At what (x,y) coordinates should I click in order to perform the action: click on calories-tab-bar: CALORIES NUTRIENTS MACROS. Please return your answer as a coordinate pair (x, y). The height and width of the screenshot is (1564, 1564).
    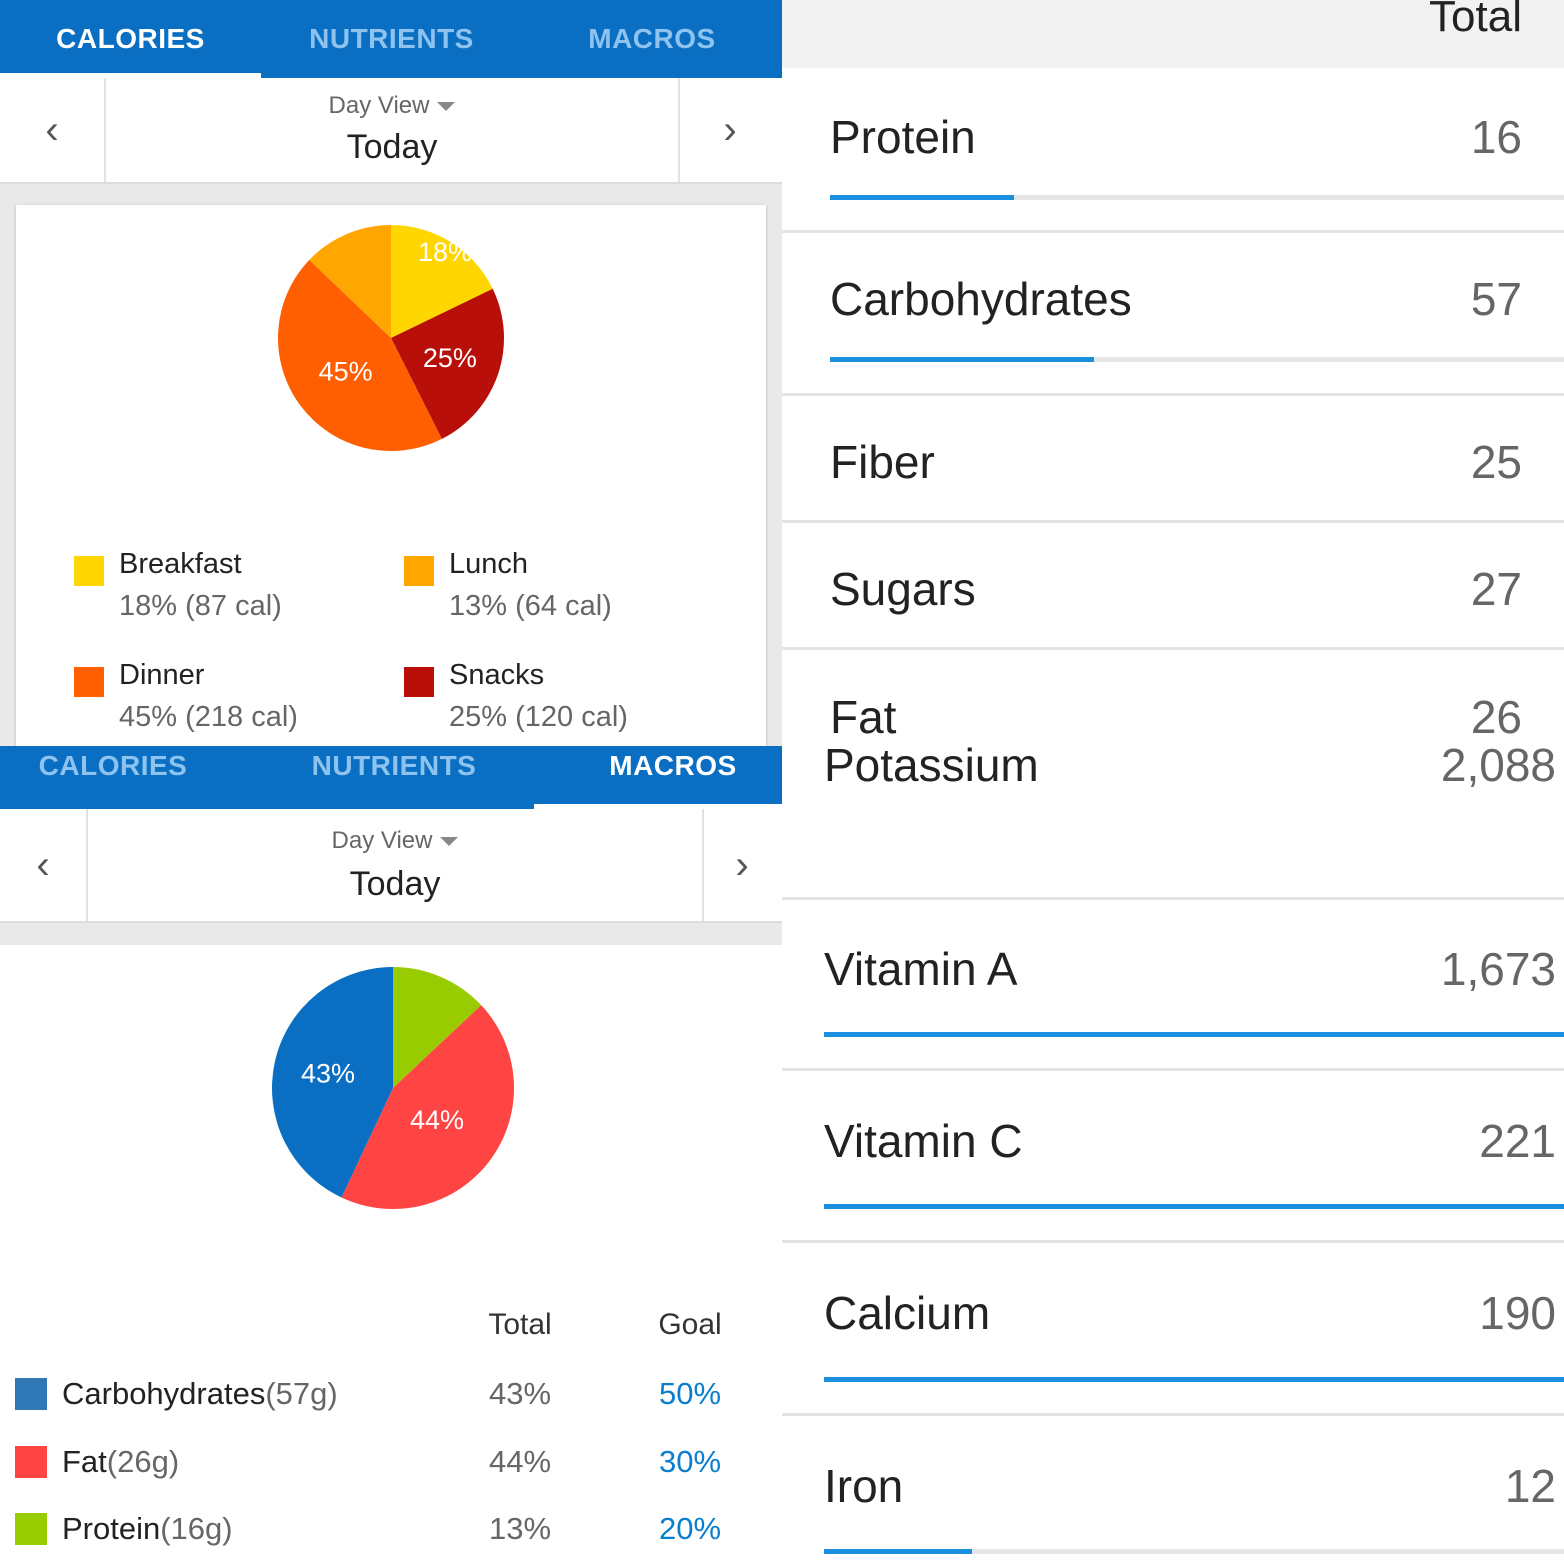
    Looking at the image, I should click on (391, 39).